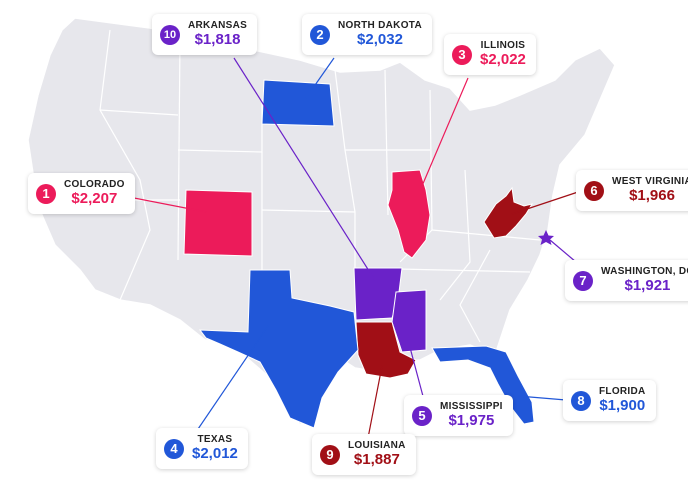  Describe the element at coordinates (94, 198) in the screenshot. I see `state-value: $2,207` at that location.